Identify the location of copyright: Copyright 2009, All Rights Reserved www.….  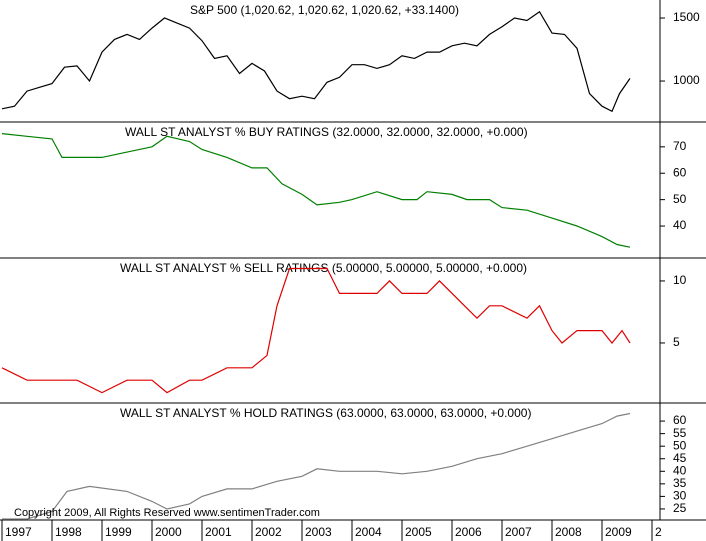
(167, 513).